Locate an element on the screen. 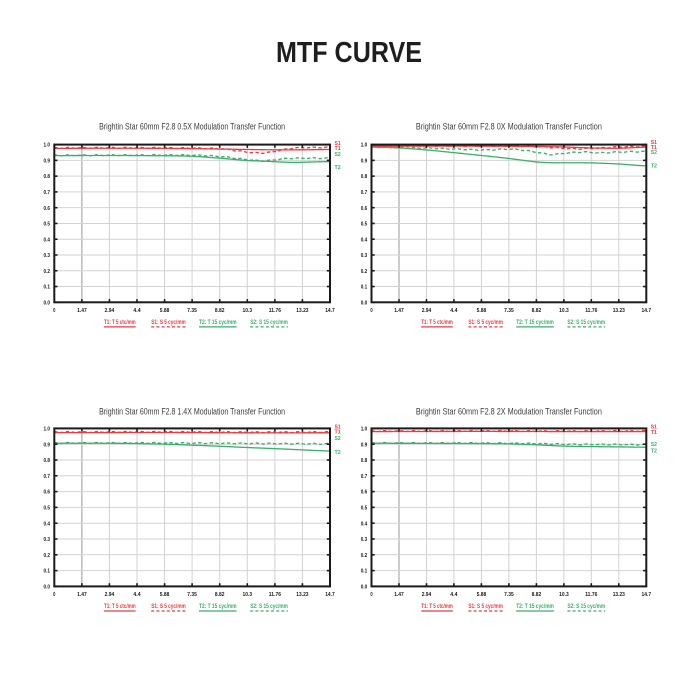 This screenshot has width=700, height=700. svg-text: MTF CURVE is located at coordinates (349, 53).